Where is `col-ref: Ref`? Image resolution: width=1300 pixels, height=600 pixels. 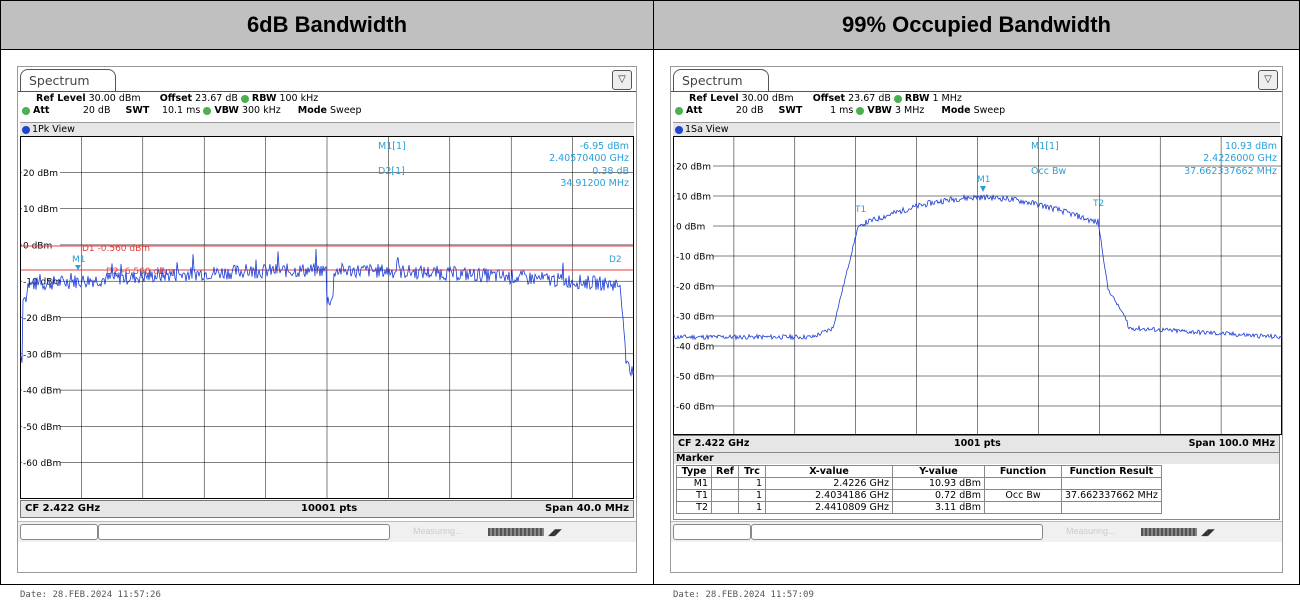 col-ref: Ref is located at coordinates (725, 471).